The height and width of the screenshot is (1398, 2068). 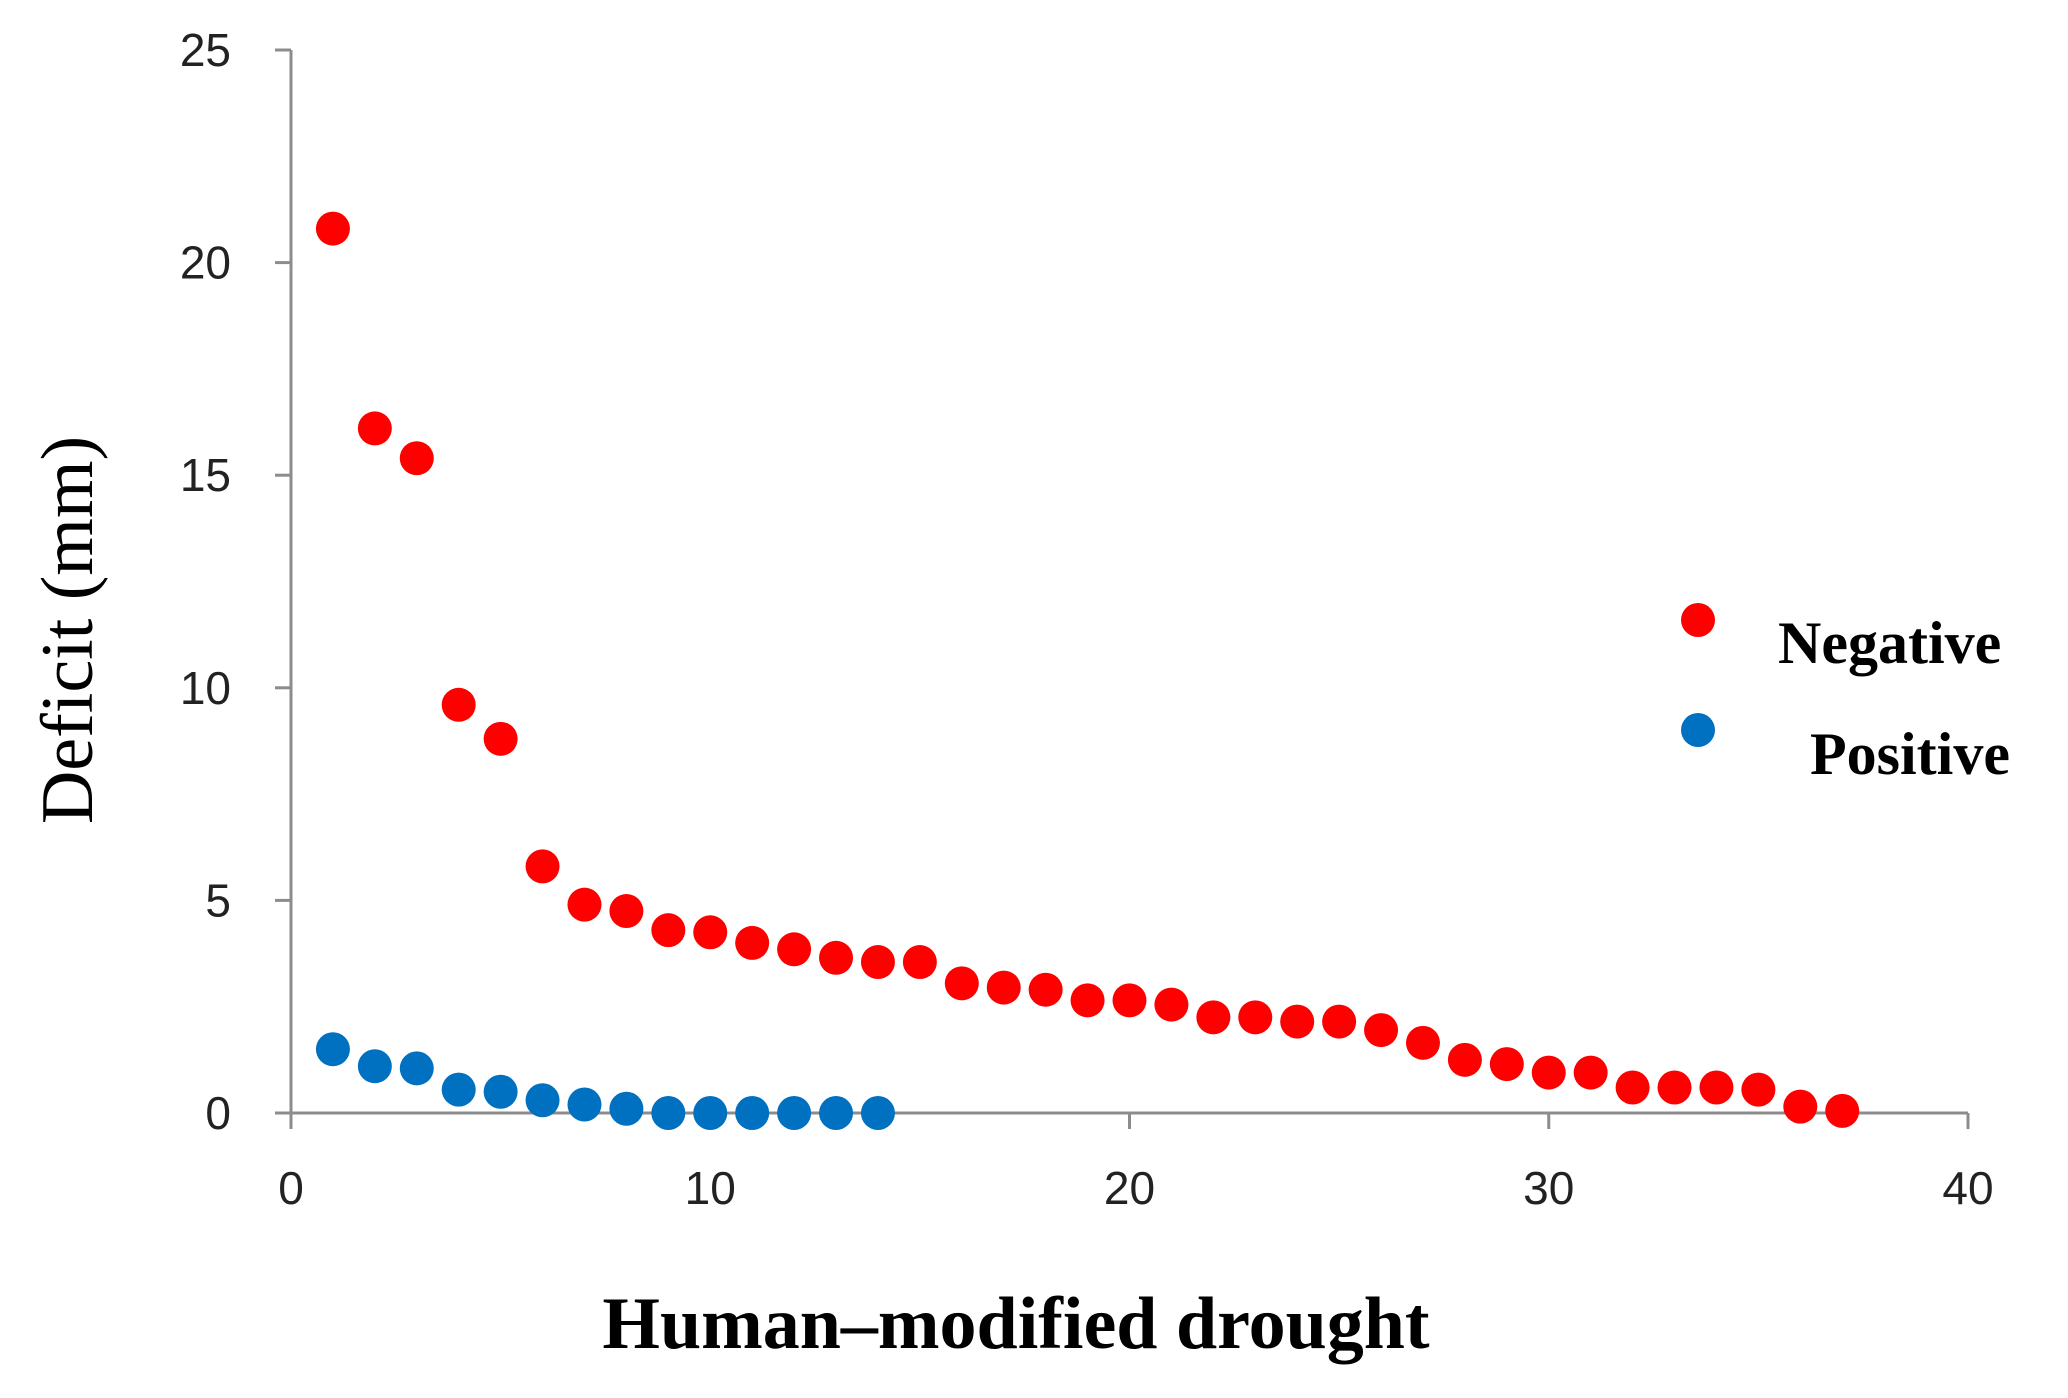 What do you see at coordinates (1016, 1324) in the screenshot?
I see `x-axis-title: Human–modified drought` at bounding box center [1016, 1324].